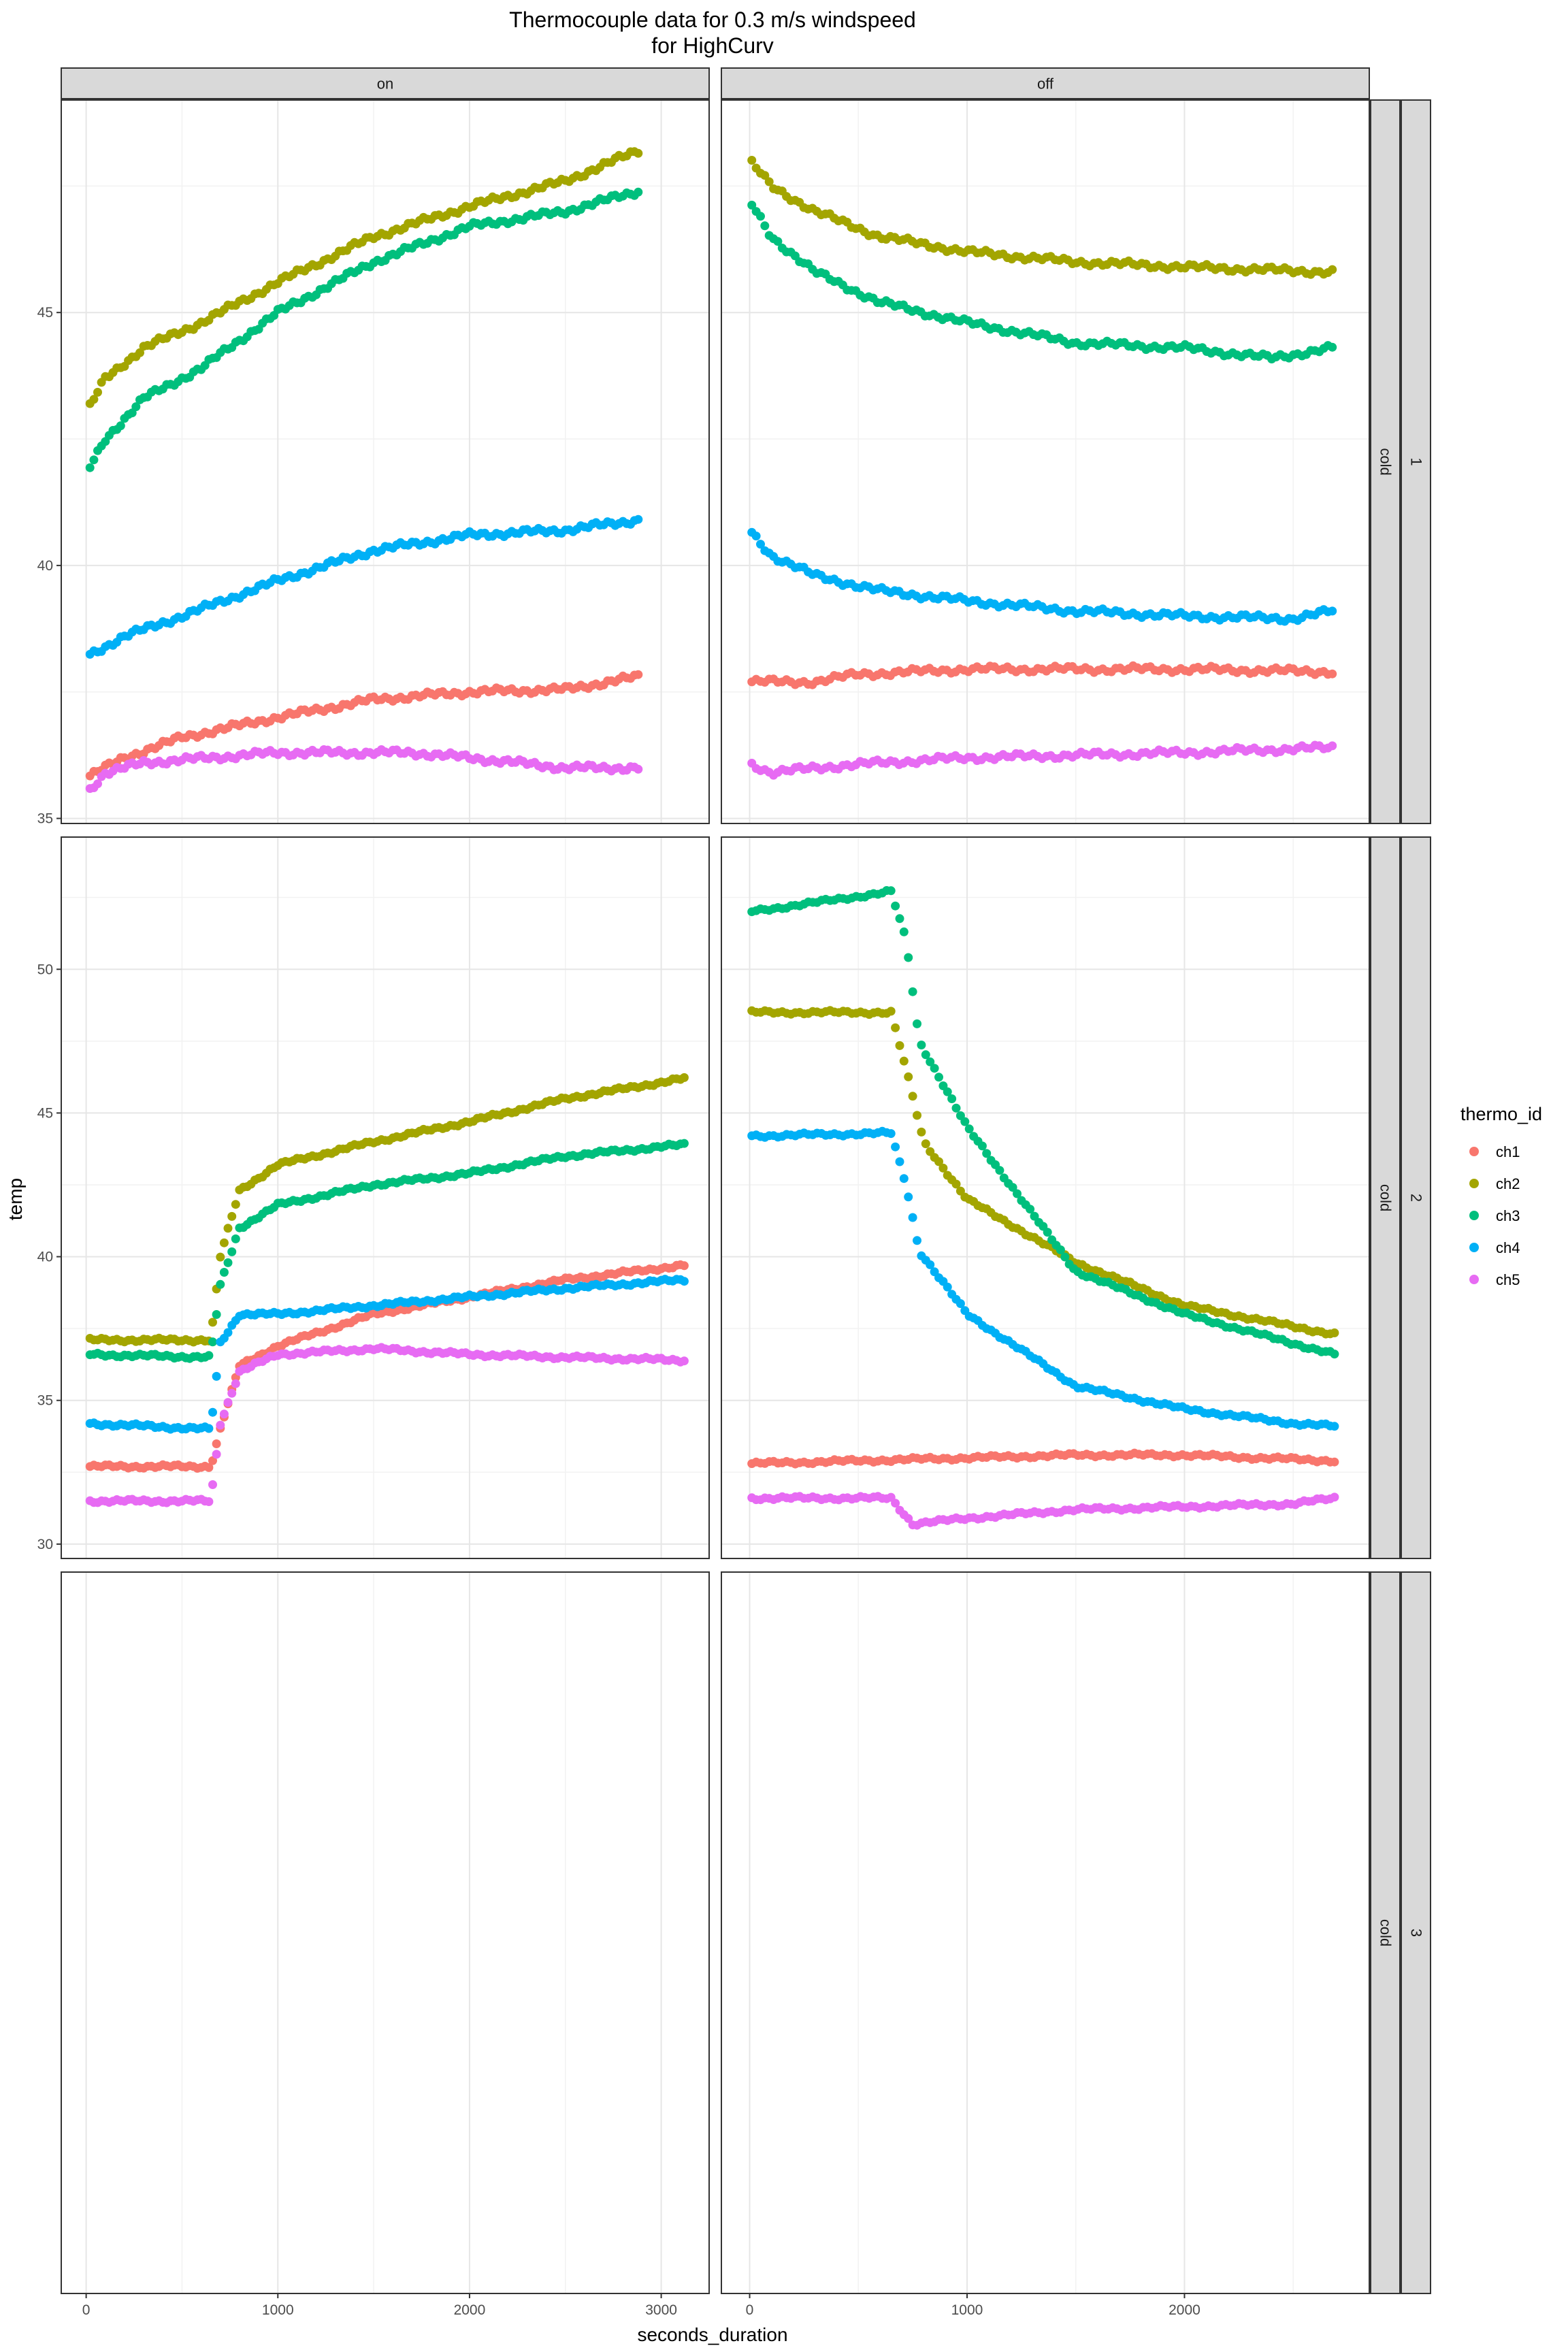 The image size is (1568, 2352). What do you see at coordinates (385, 84) in the screenshot?
I see `facet-strip-label-on: on` at bounding box center [385, 84].